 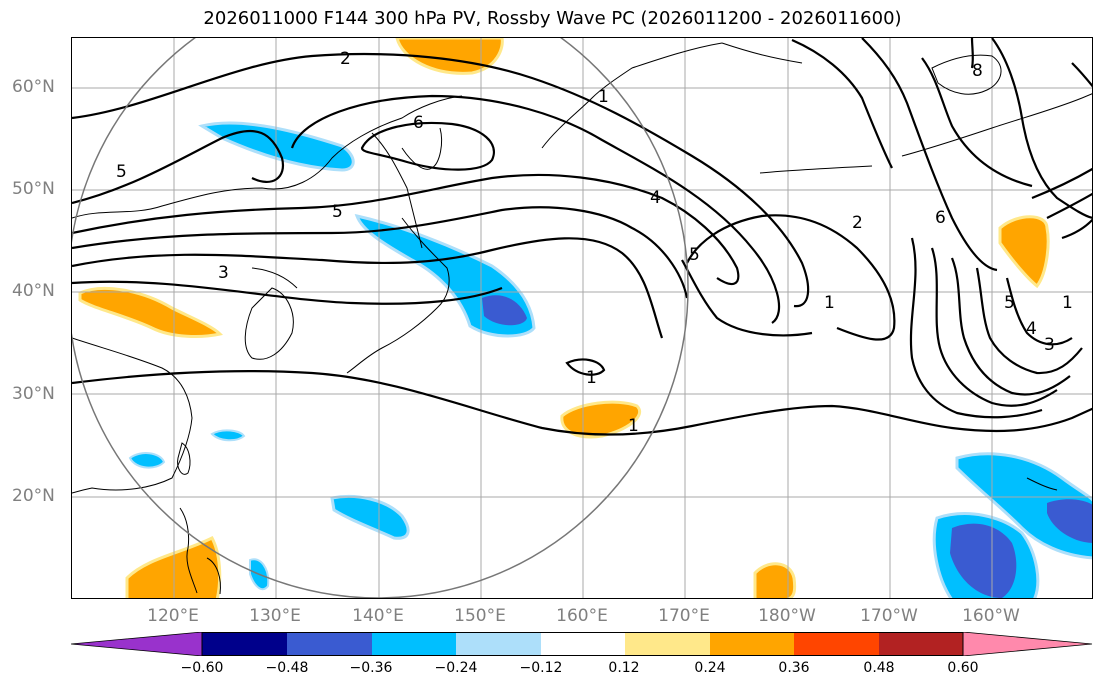 I want to click on lat-label-40n: 40°N, so click(x=33, y=291).